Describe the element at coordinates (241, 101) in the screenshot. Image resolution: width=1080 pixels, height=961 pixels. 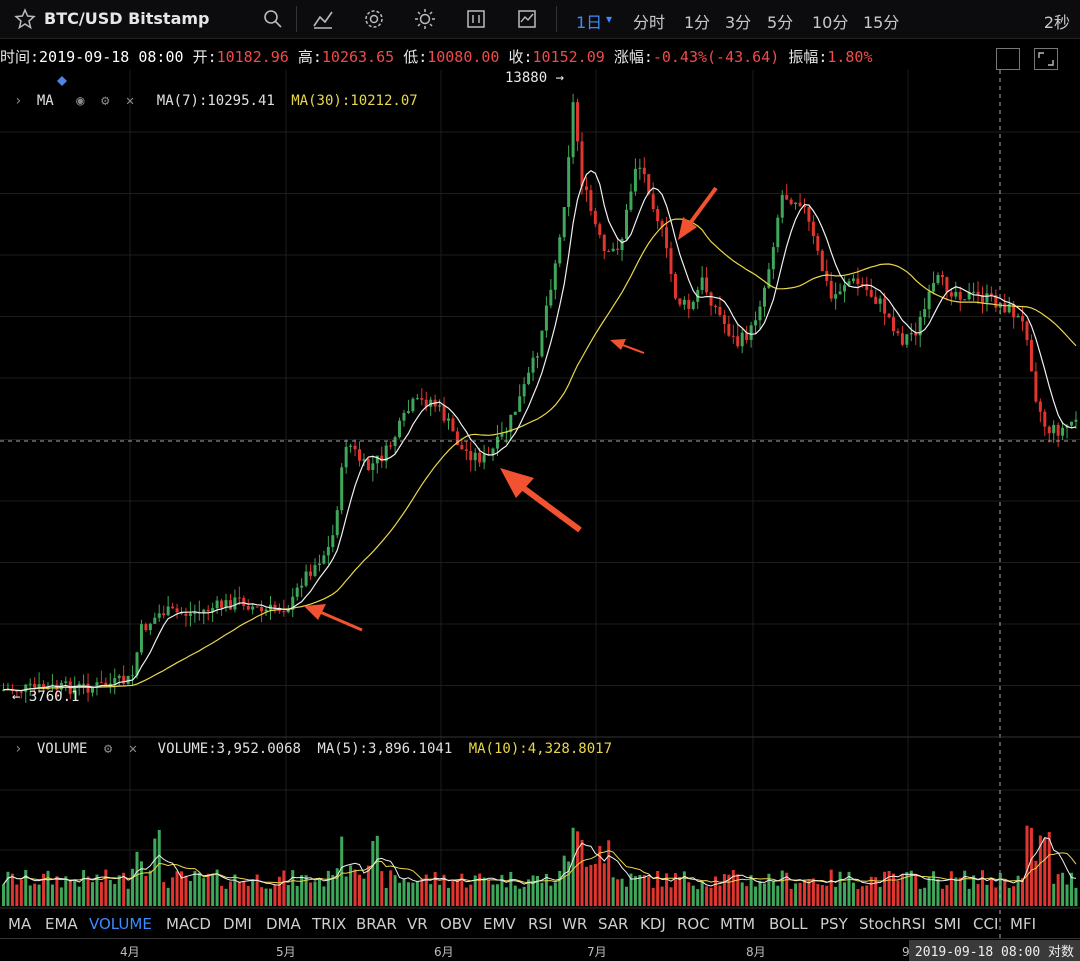
I see `ma7-value: 10295.41` at that location.